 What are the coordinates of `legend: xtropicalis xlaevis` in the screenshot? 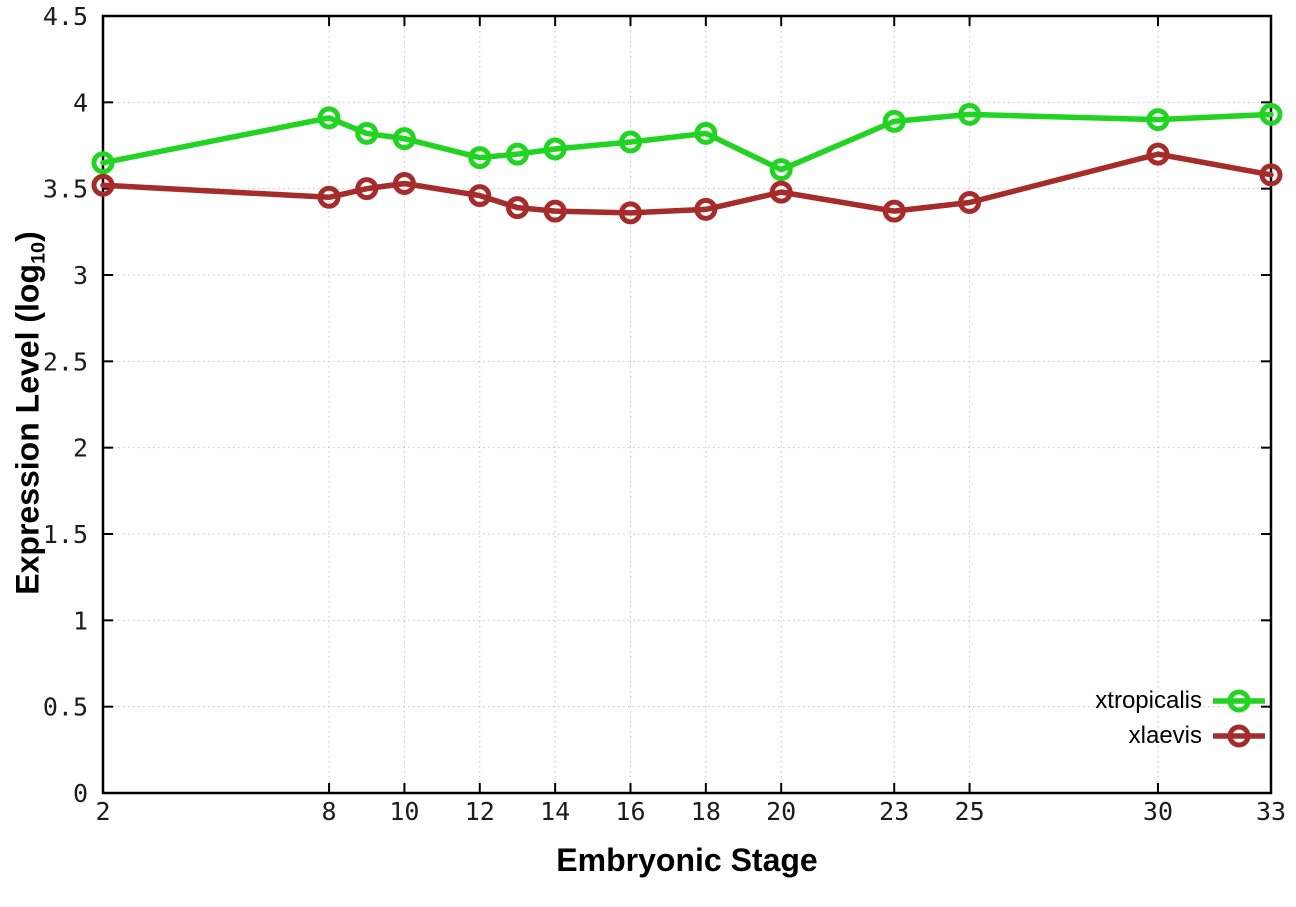 It's located at (1180, 718).